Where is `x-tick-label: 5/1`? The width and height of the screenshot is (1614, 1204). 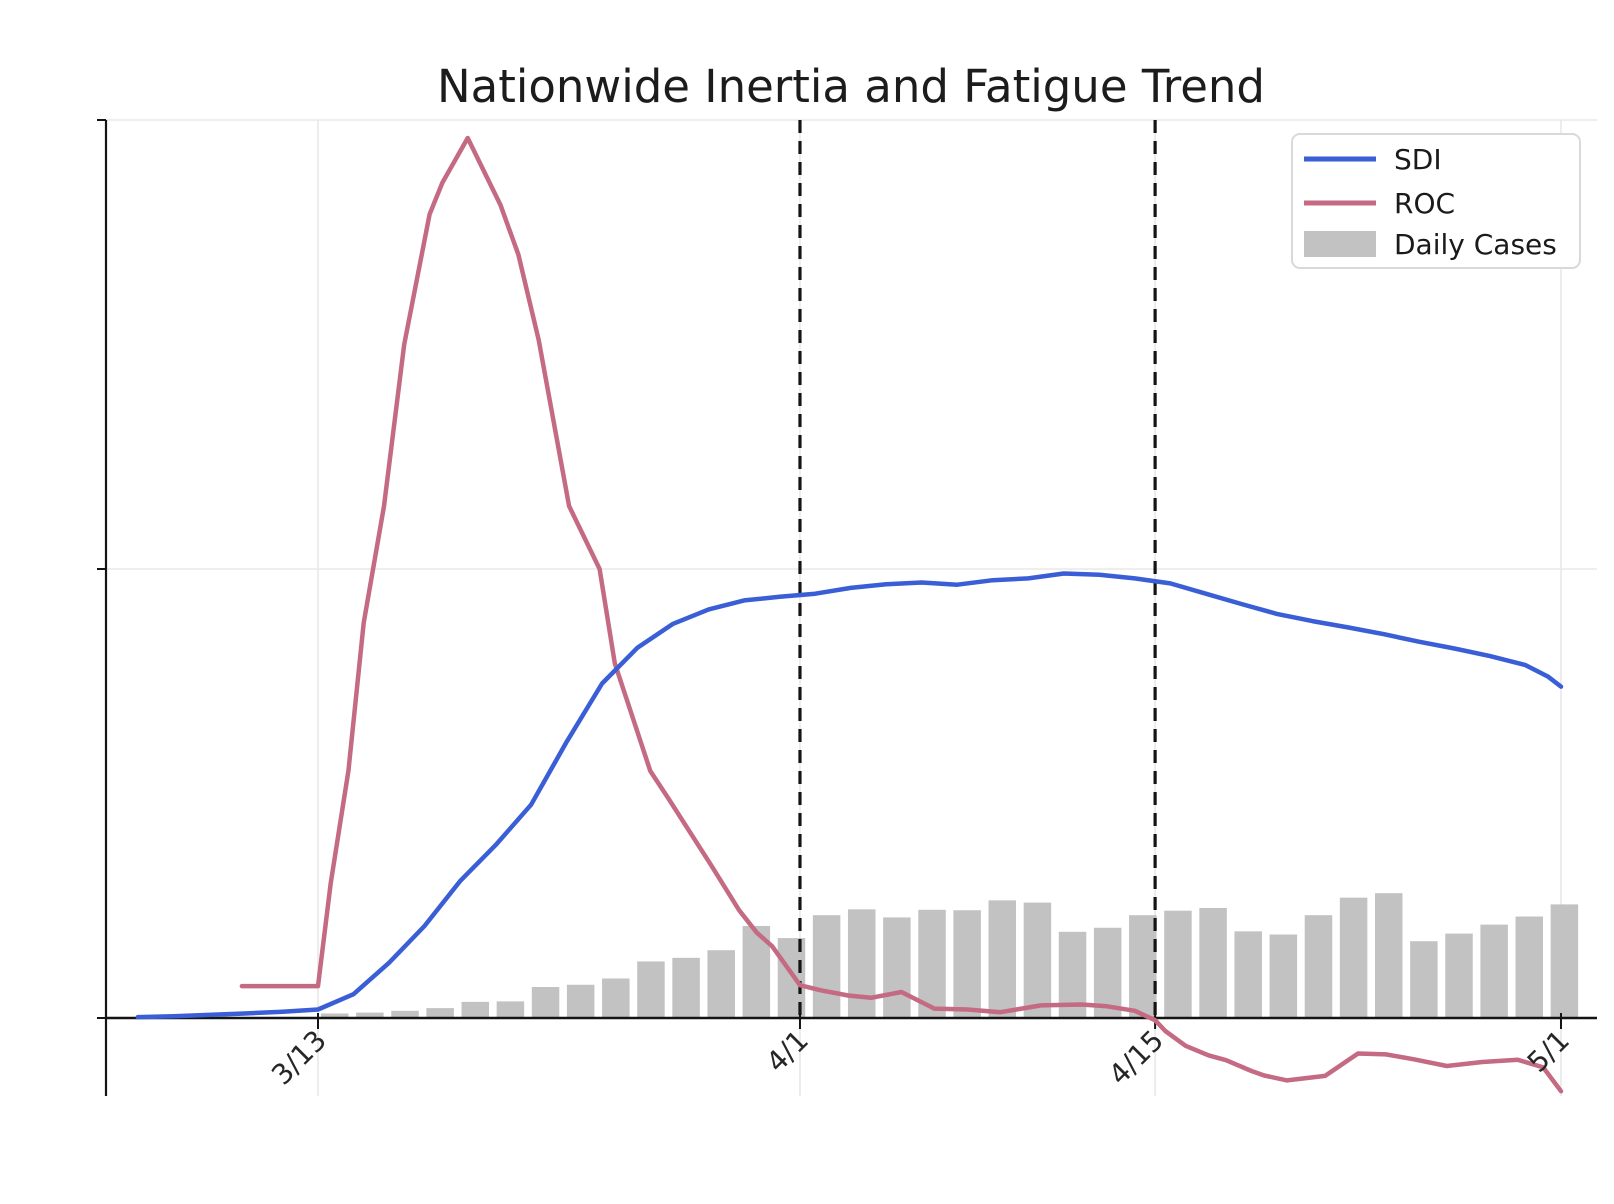
x-tick-label: 5/1 is located at coordinates (1548, 1051).